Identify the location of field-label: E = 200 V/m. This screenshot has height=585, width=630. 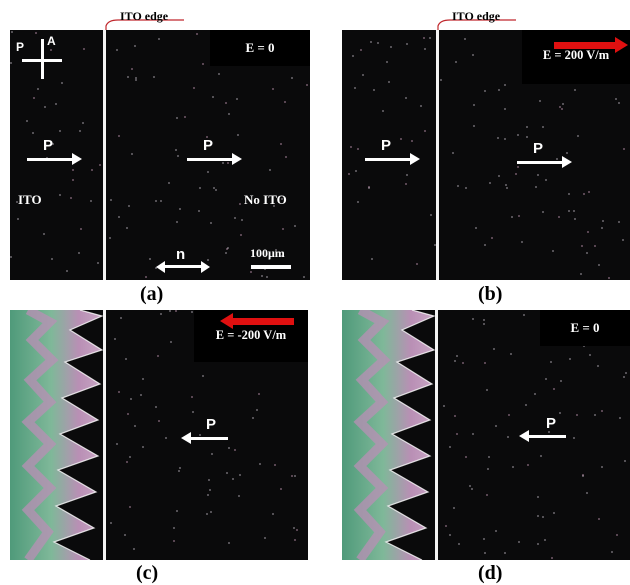
(576, 57).